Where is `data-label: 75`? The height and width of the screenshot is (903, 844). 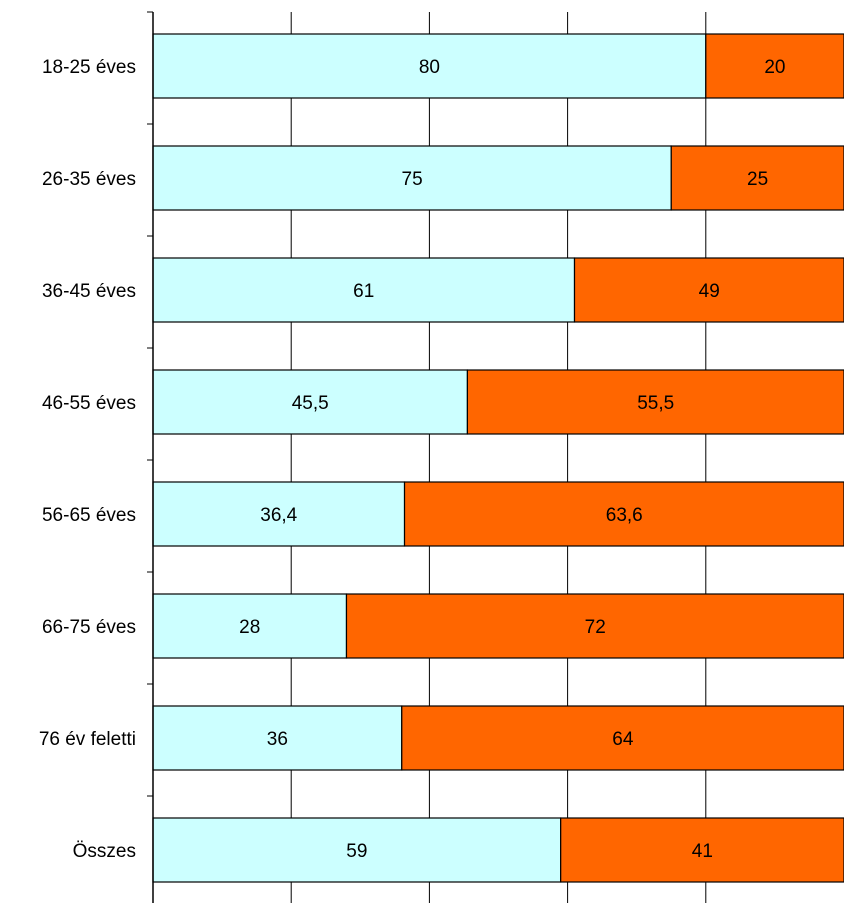
data-label: 75 is located at coordinates (412, 179).